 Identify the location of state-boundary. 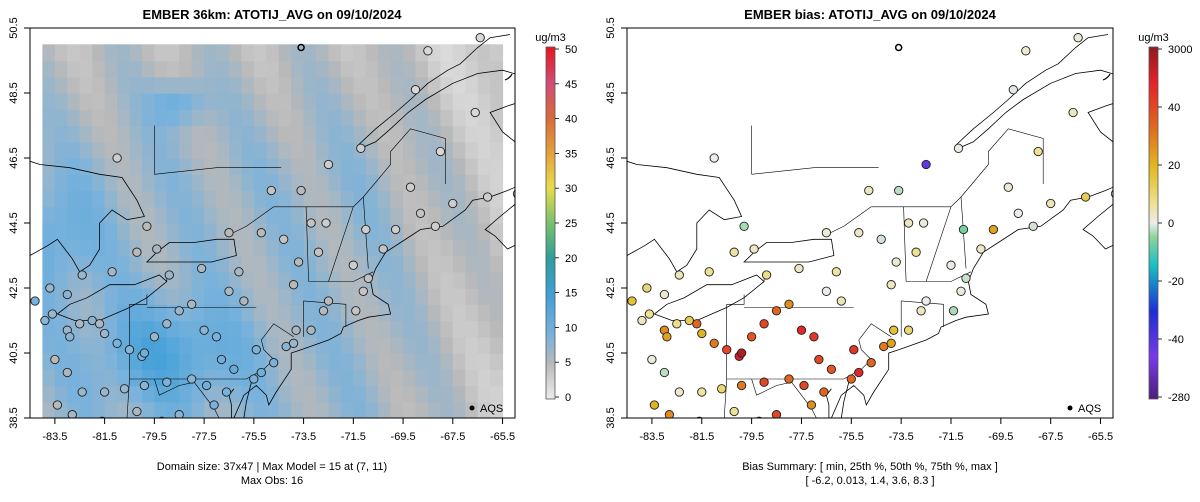
(206, 400).